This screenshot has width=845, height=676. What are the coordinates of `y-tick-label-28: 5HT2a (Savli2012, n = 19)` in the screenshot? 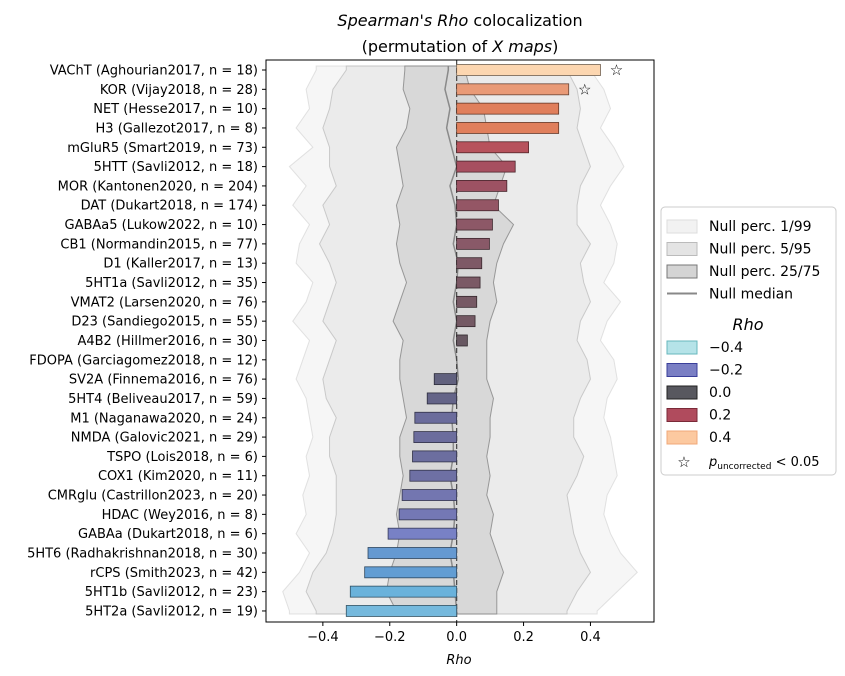 It's located at (171, 611).